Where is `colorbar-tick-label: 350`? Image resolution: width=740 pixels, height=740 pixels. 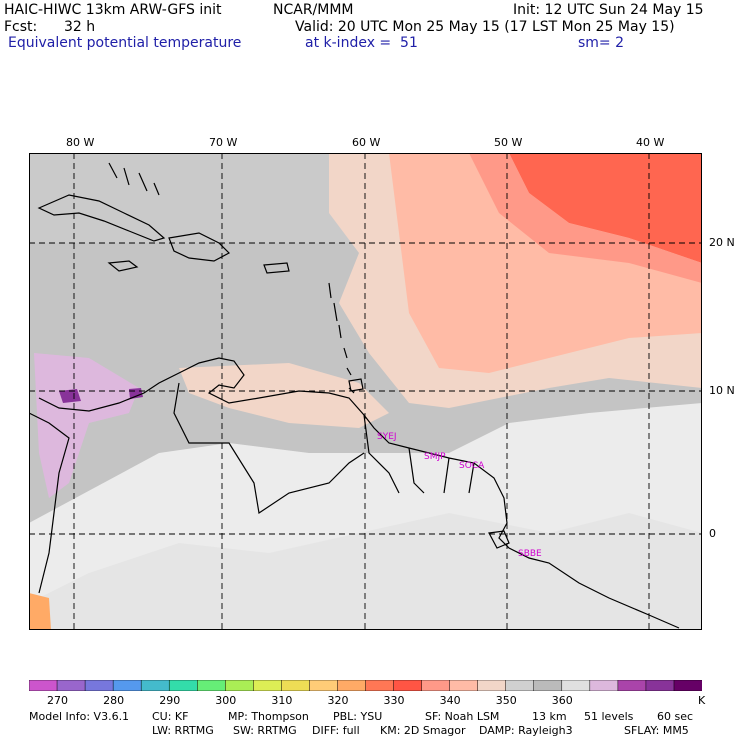 colorbar-tick-label: 350 is located at coordinates (506, 701).